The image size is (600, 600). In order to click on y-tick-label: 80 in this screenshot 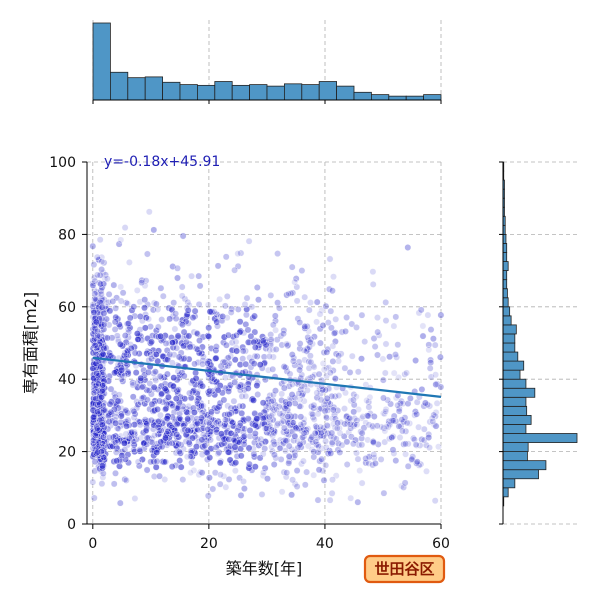, I will do `click(67, 235)`.